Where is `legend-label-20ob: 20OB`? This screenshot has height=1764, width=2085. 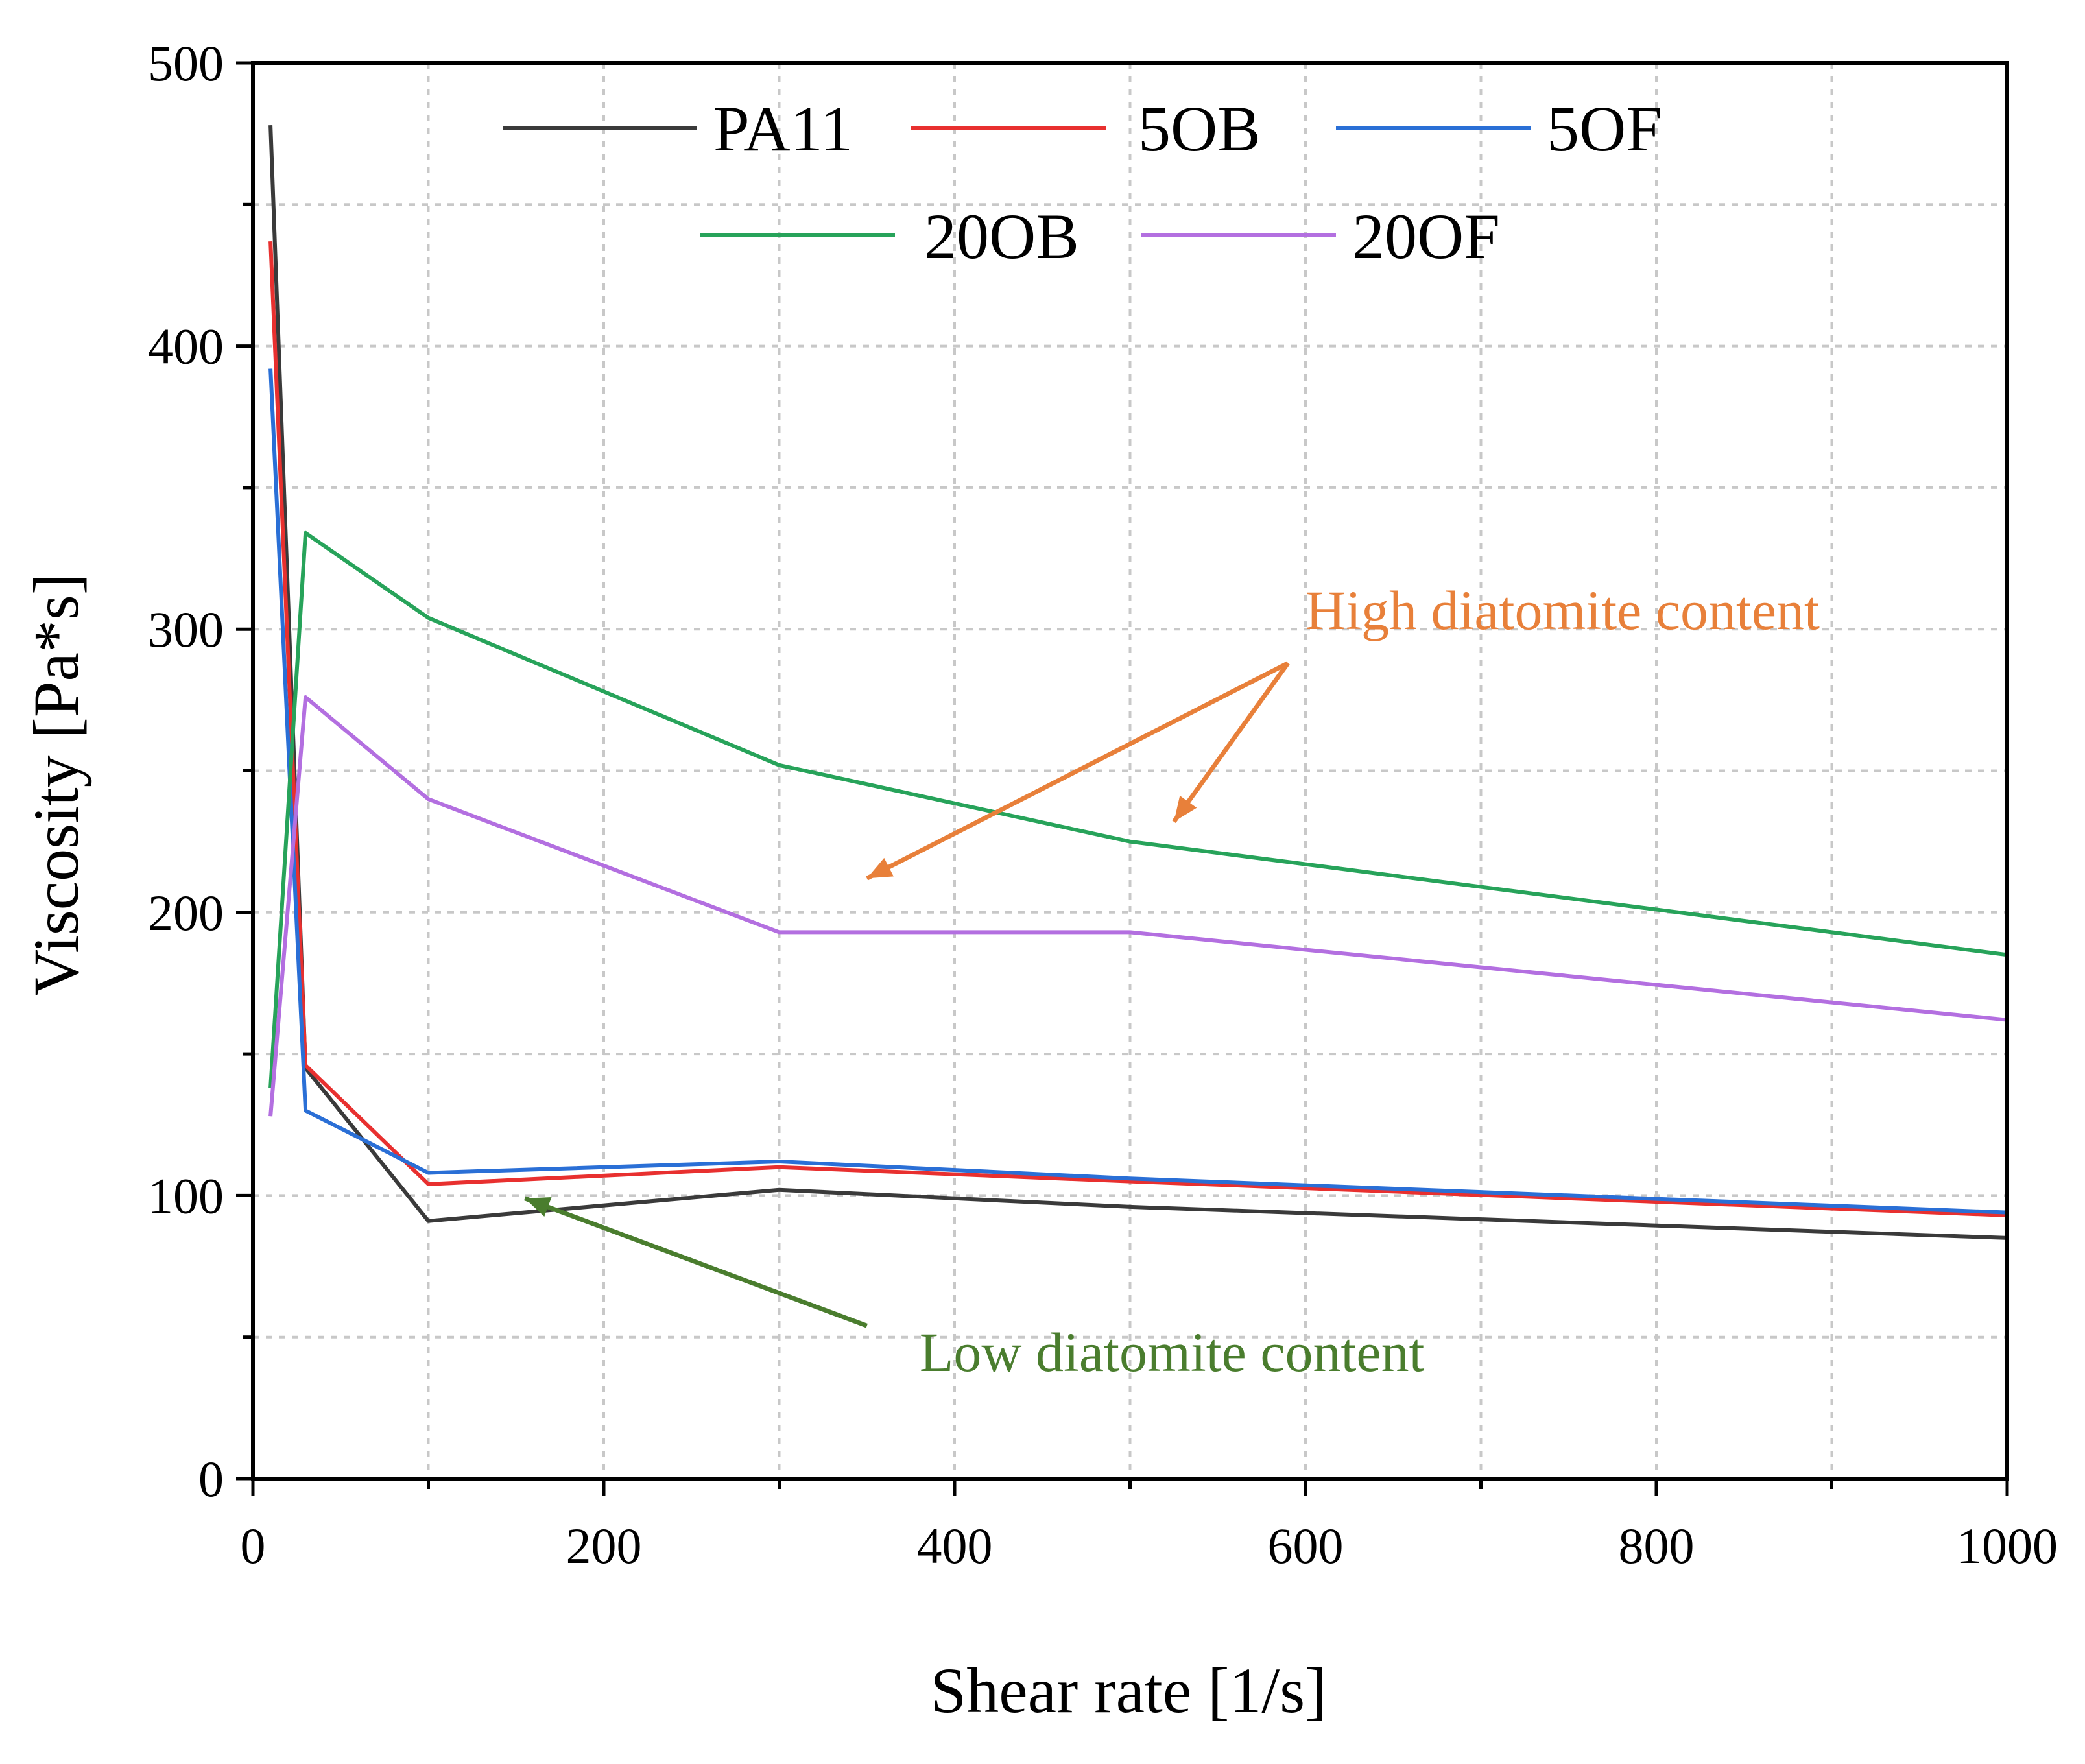
legend-label-20ob: 20OB is located at coordinates (1001, 236).